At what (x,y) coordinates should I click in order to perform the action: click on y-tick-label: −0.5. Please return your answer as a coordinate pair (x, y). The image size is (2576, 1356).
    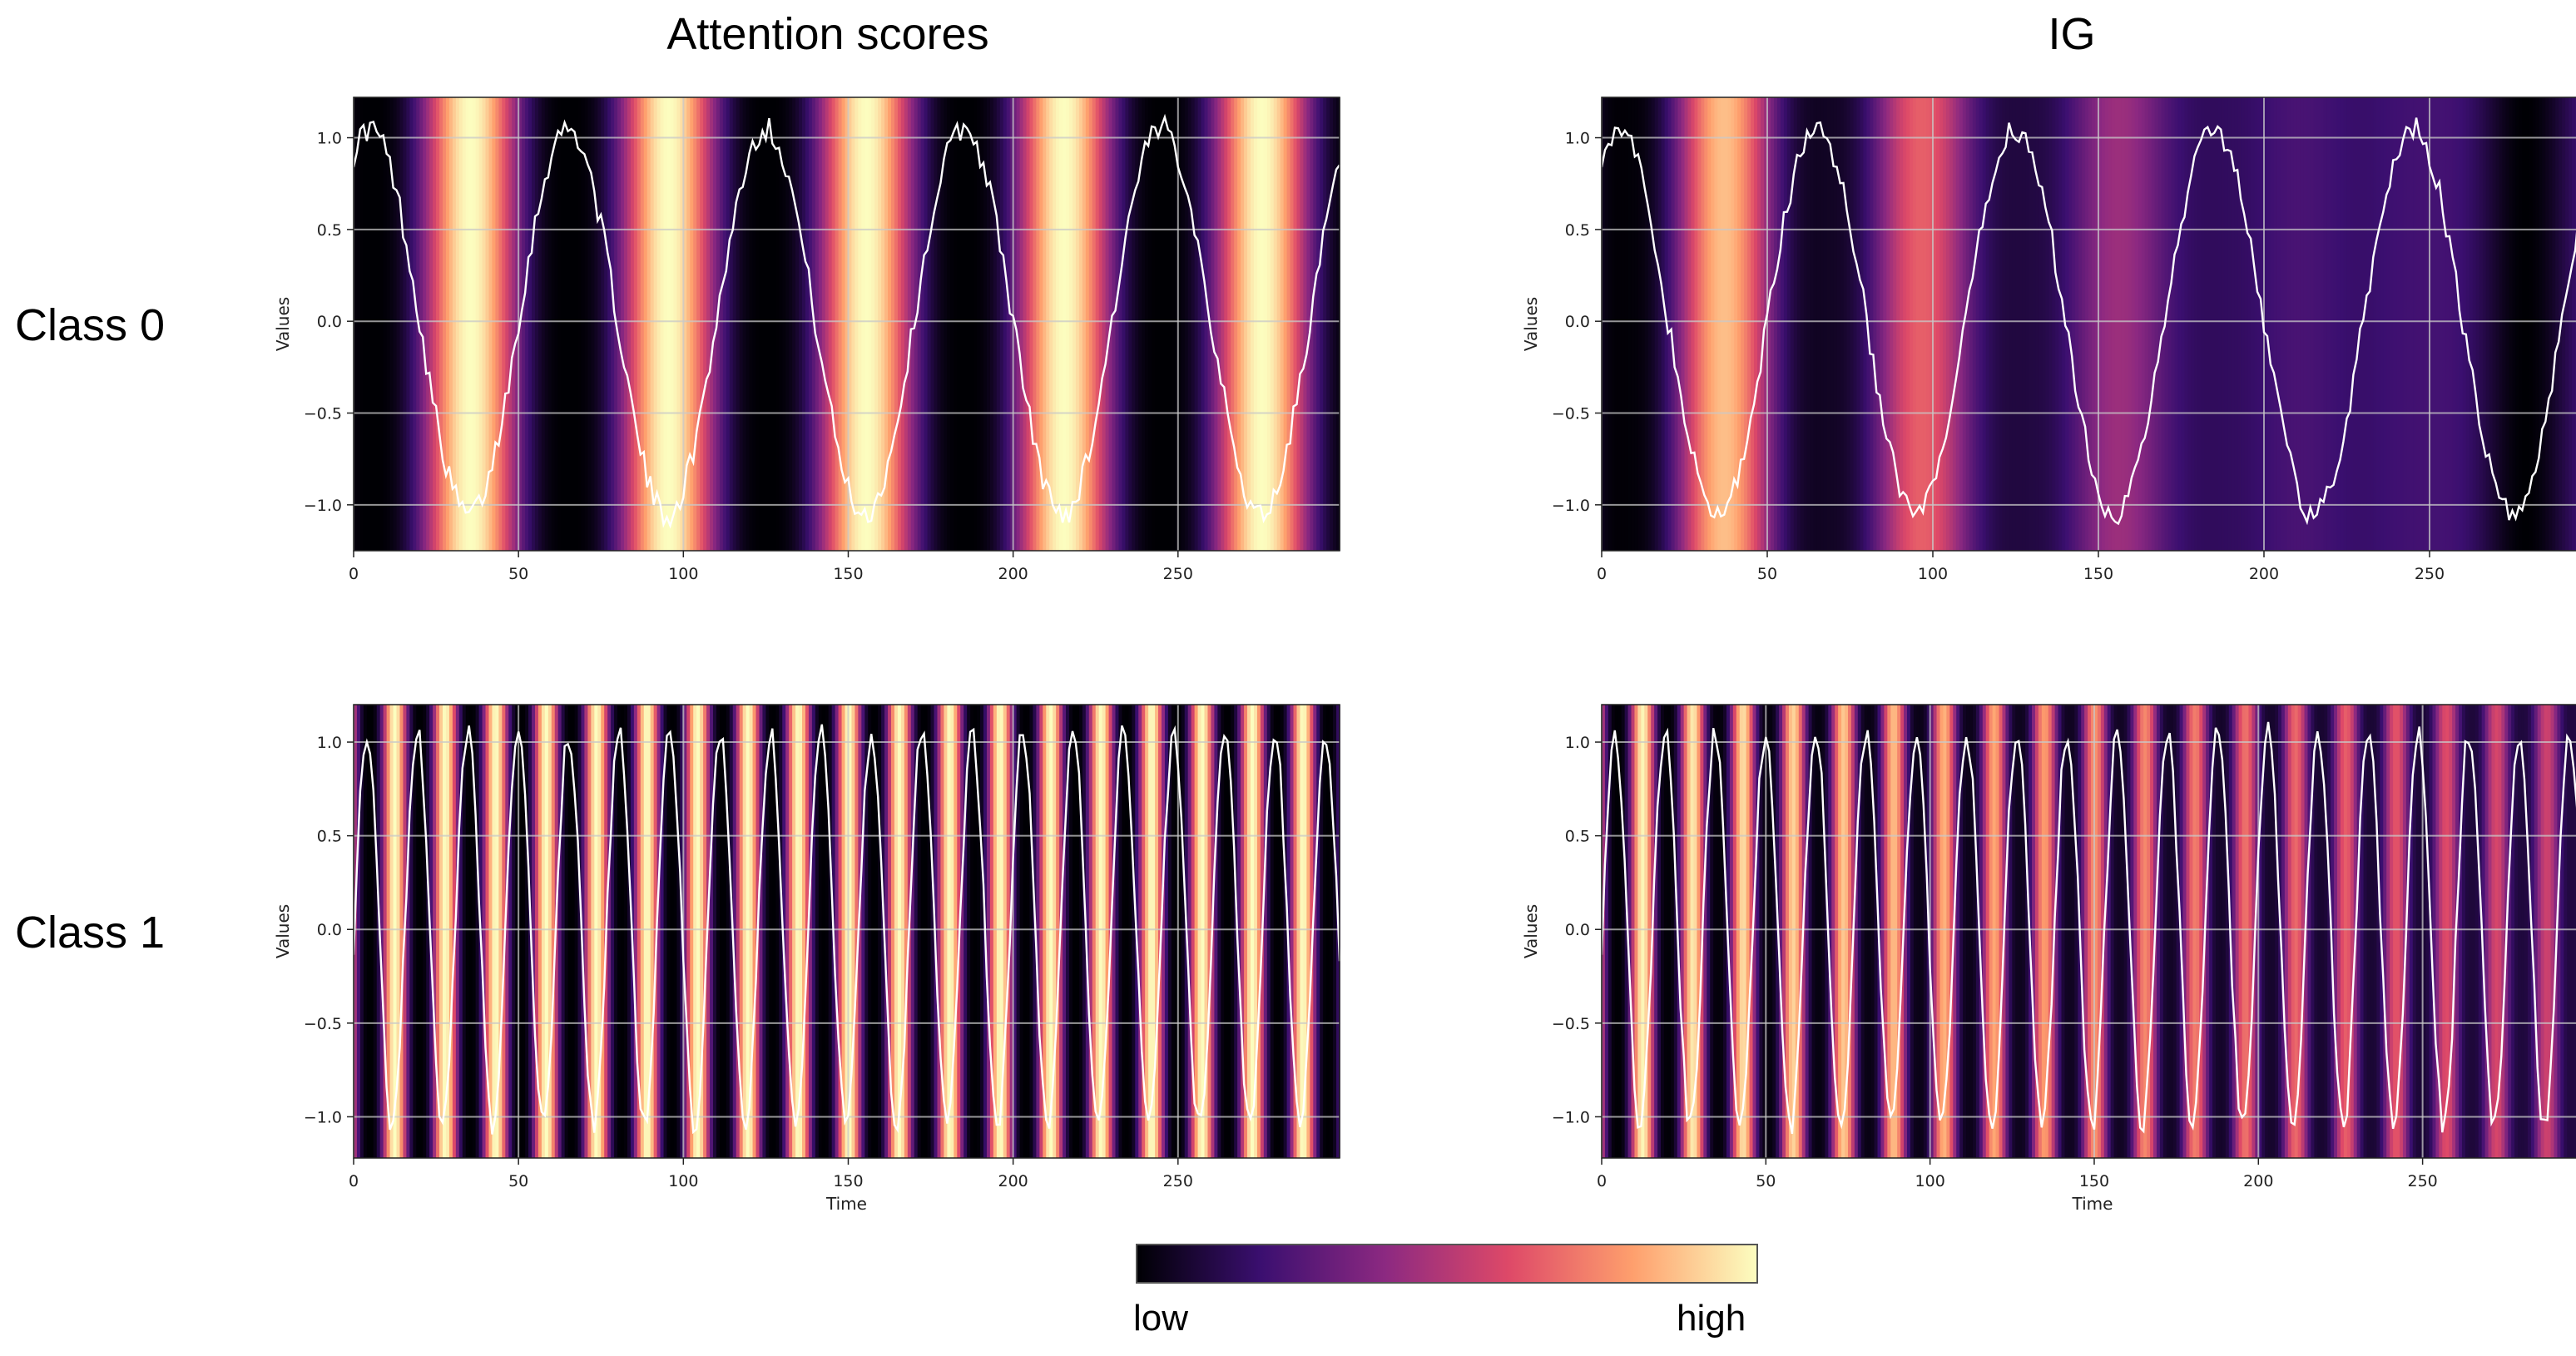
    Looking at the image, I should click on (323, 414).